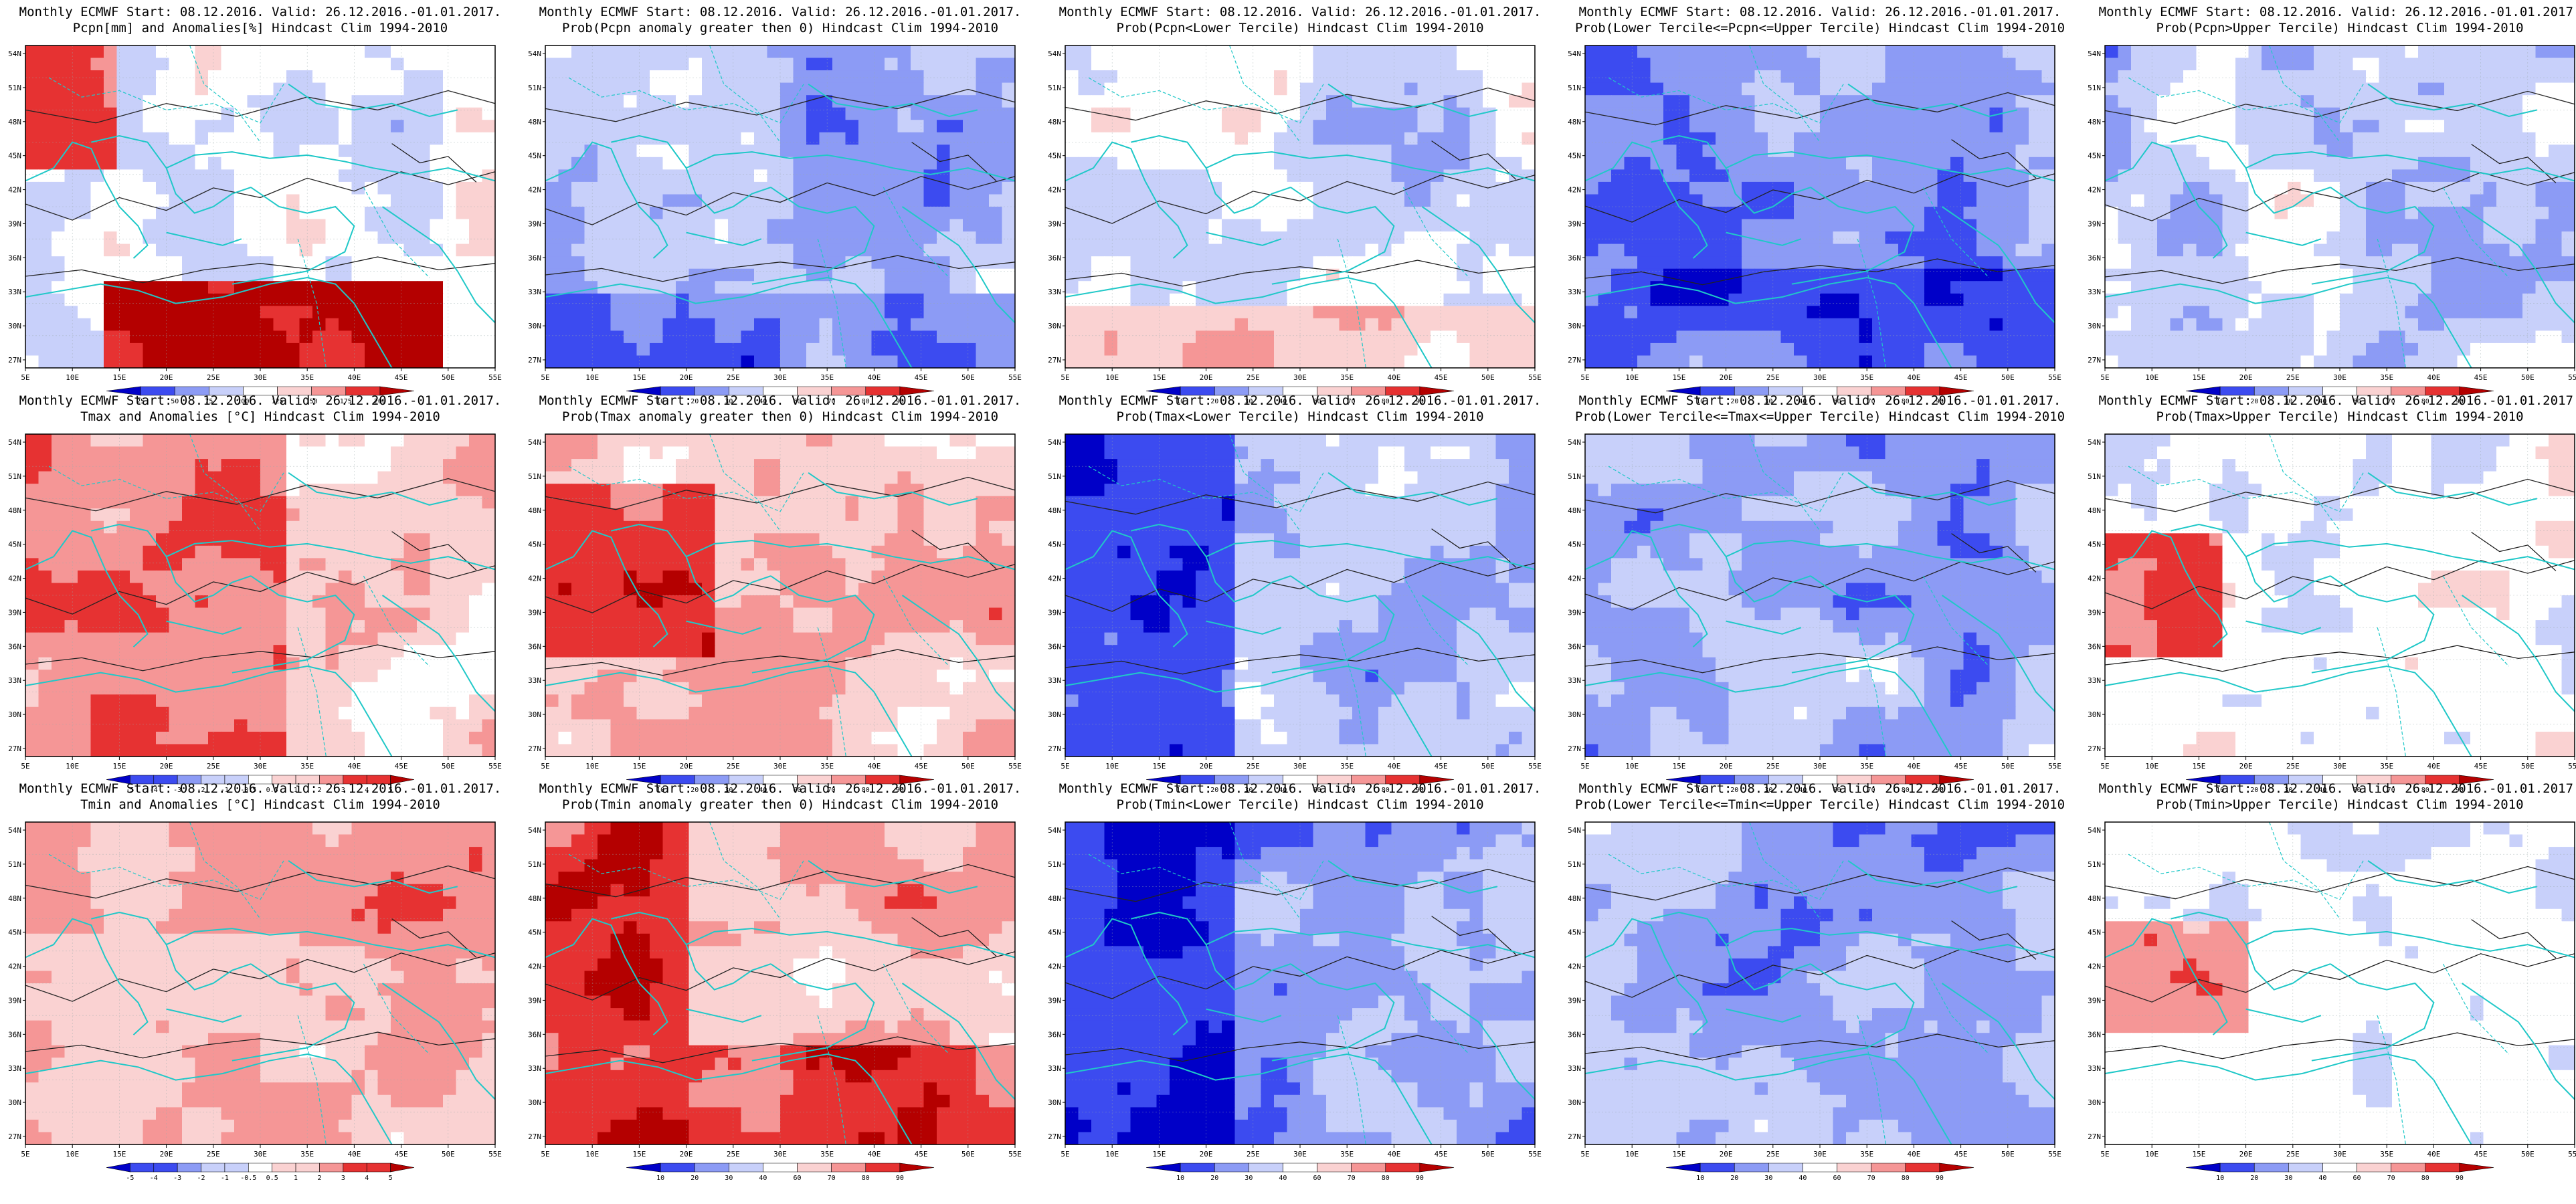 This screenshot has width=2576, height=1204. Describe the element at coordinates (866, 790) in the screenshot. I see `colorbar-tick-label: 80` at that location.